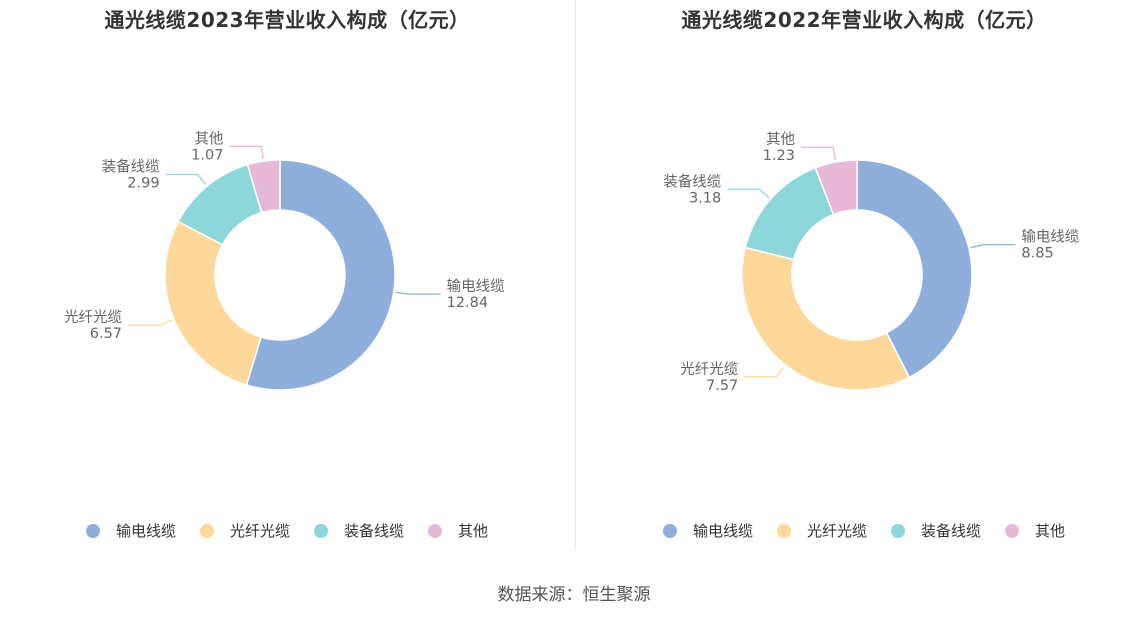 The height and width of the screenshot is (619, 1148). Describe the element at coordinates (779, 156) in the screenshot. I see `slice-label-value: 1.23` at that location.